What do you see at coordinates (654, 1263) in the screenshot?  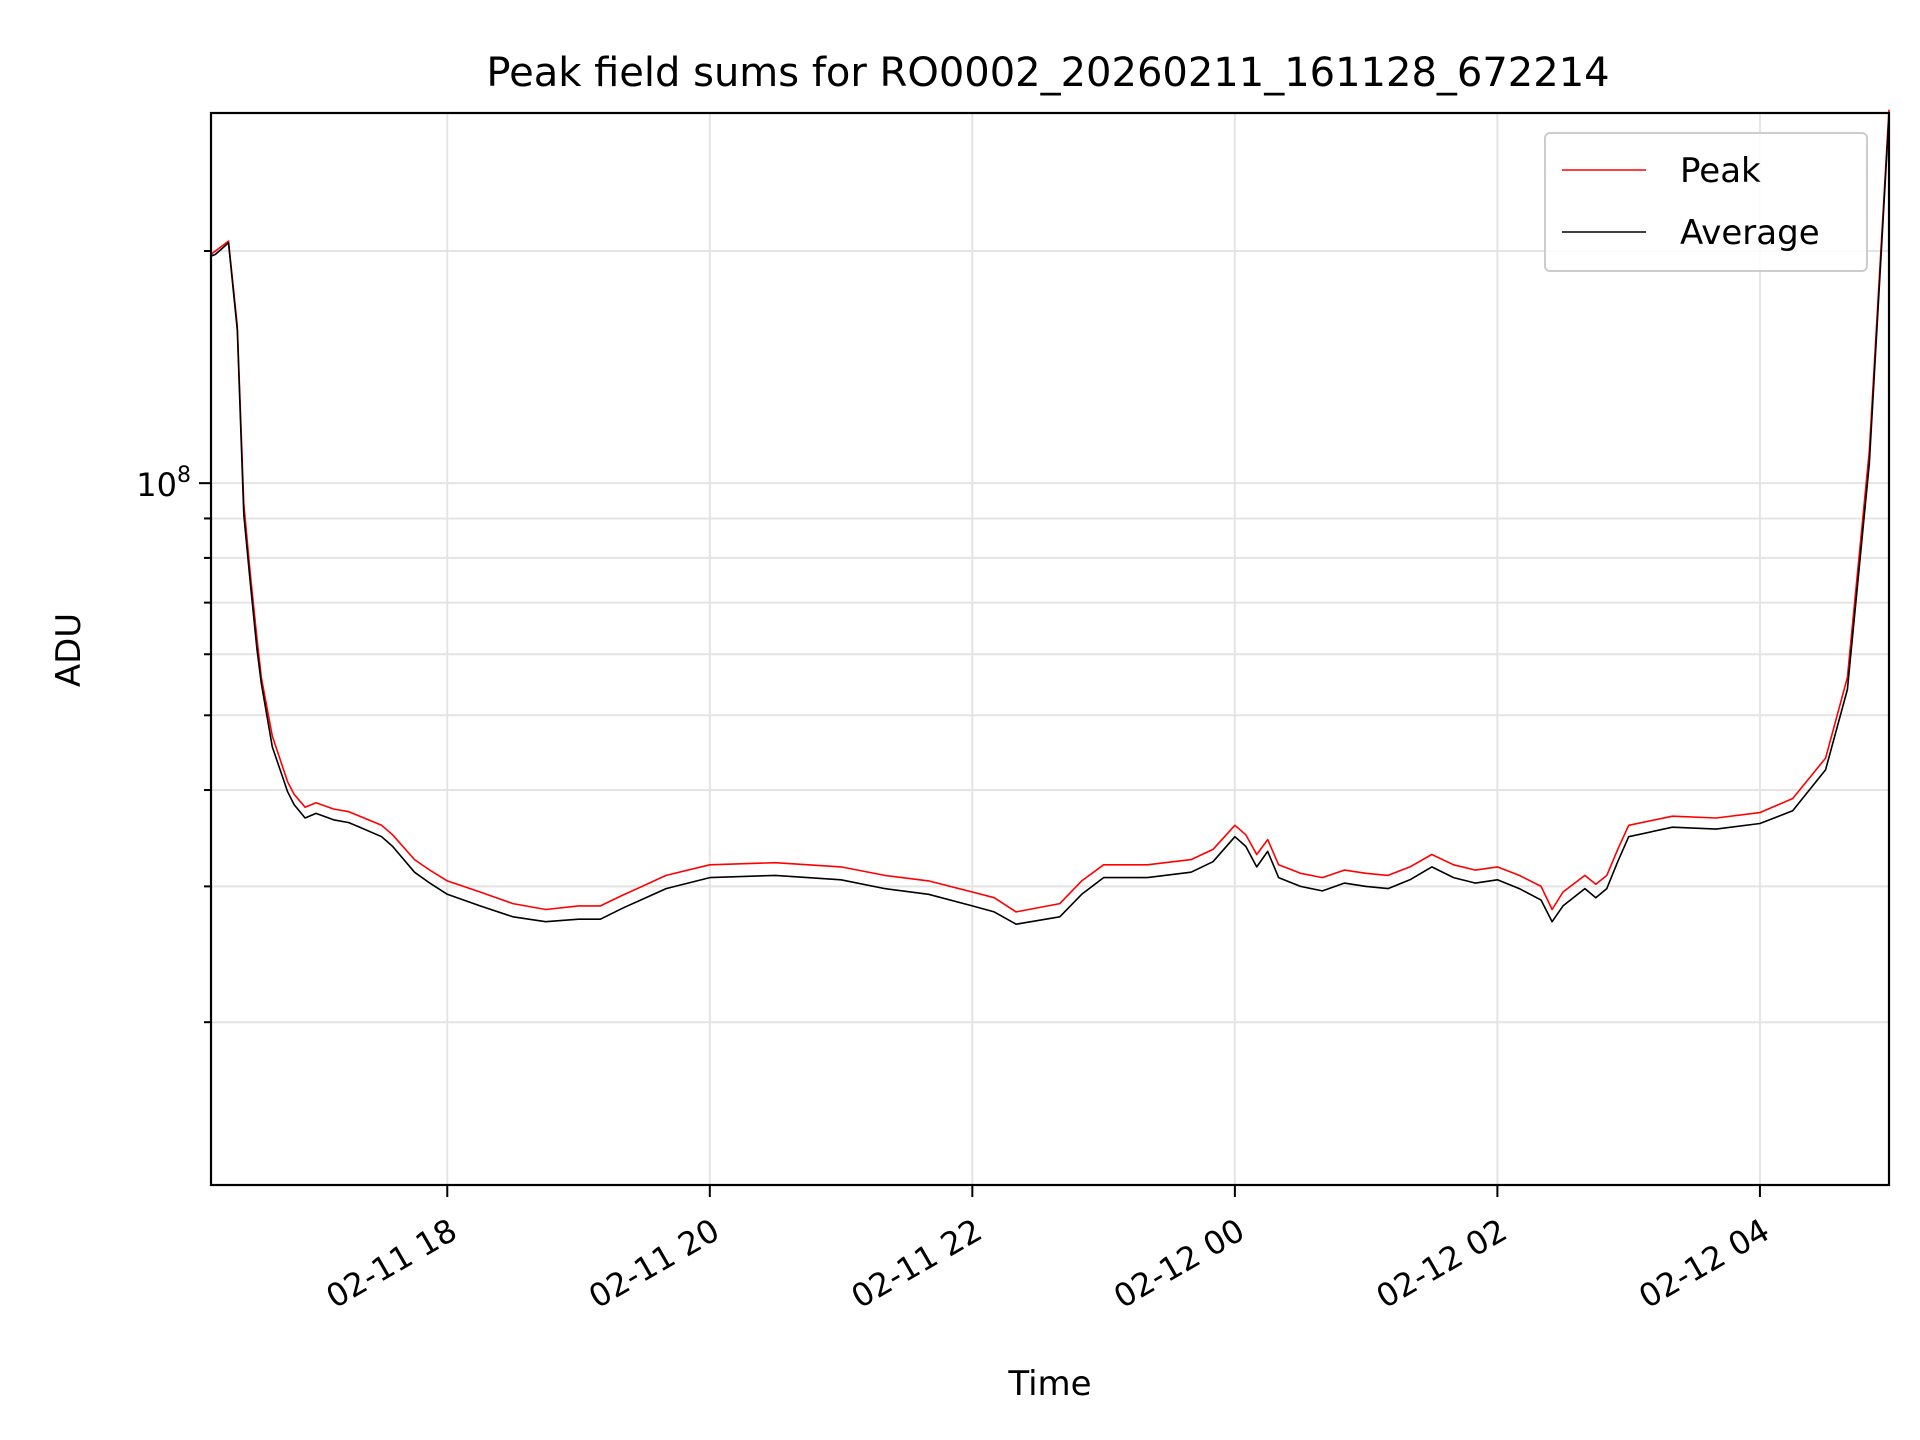 I see `x-tick-label: 02-11 20` at bounding box center [654, 1263].